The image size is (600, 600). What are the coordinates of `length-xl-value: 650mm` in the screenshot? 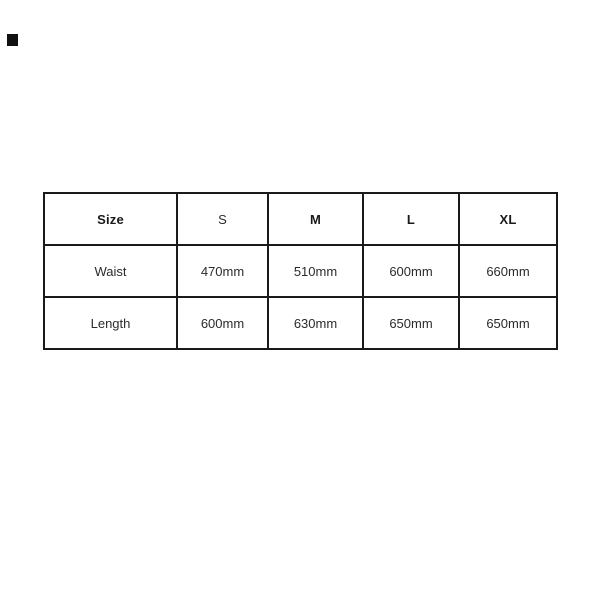 It's located at (508, 323).